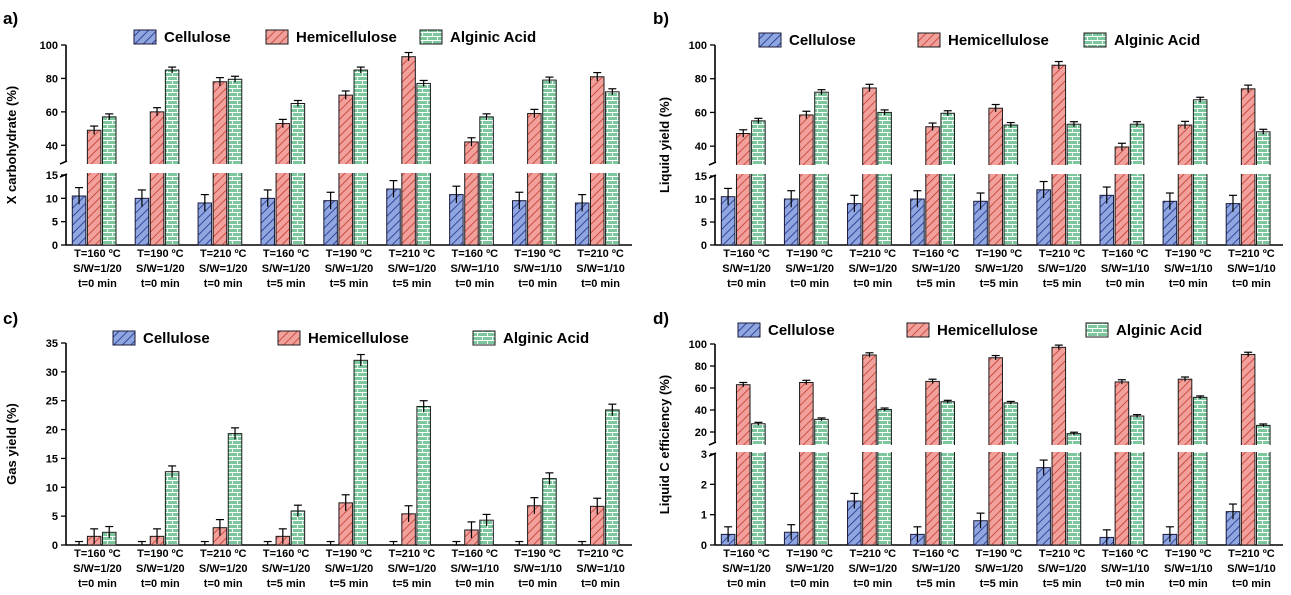 The width and height of the screenshot is (1291, 595). I want to click on y-tick-label: 5, so click(55, 223).